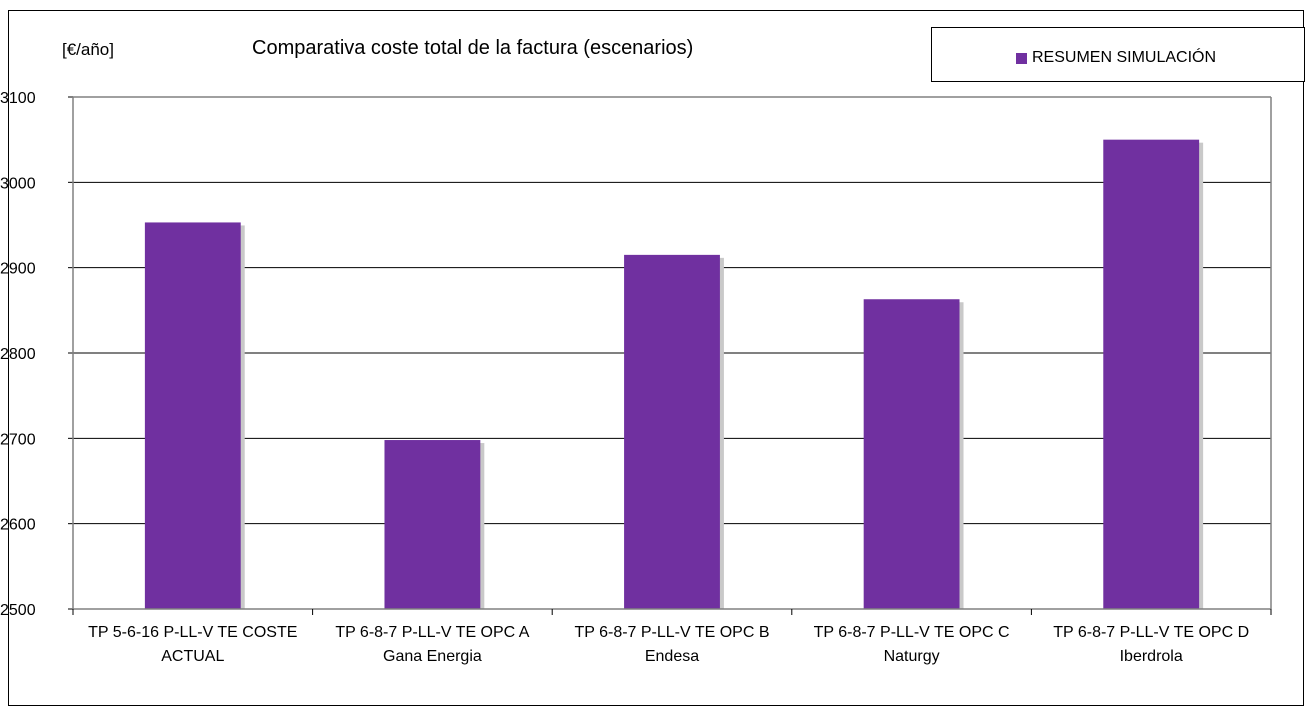 The image size is (1307, 710). What do you see at coordinates (432, 656) in the screenshot?
I see `x-category-label: Gana Energia` at bounding box center [432, 656].